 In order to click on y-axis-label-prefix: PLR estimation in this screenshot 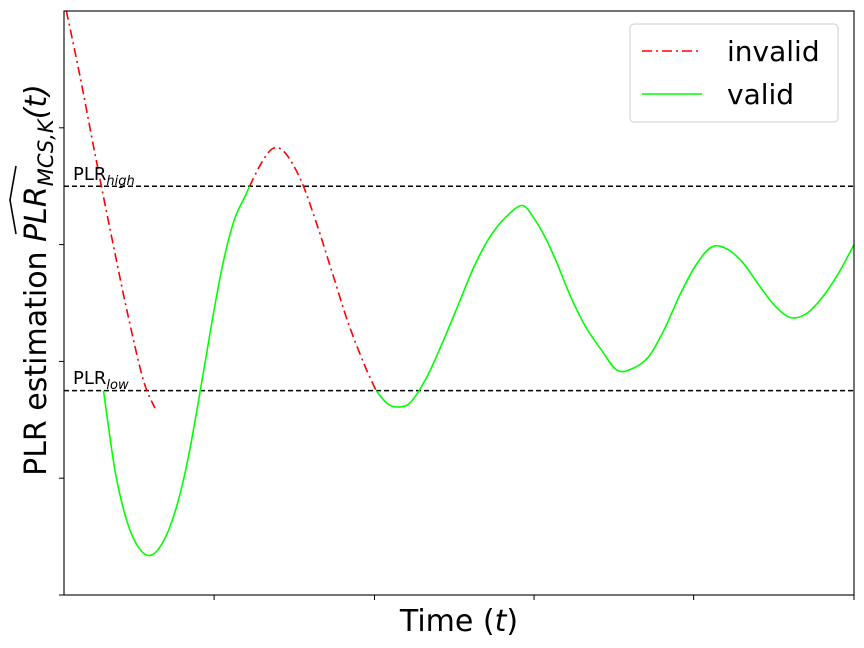, I will do `click(36, 359)`.